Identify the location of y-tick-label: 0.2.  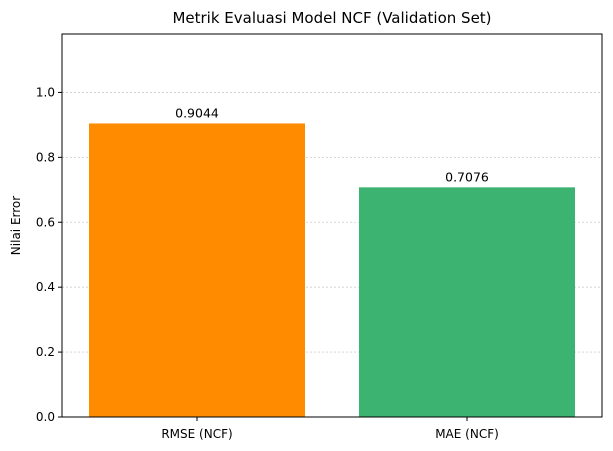
(45, 352).